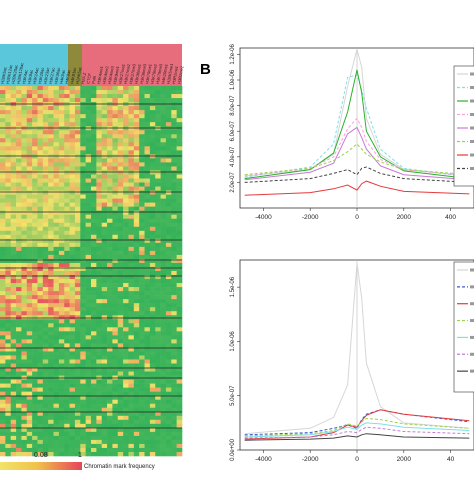 The height and width of the screenshot is (479, 474). What do you see at coordinates (83, 78) in the screenshot?
I see `heatmap-column-label: H2A.Z` at bounding box center [83, 78].